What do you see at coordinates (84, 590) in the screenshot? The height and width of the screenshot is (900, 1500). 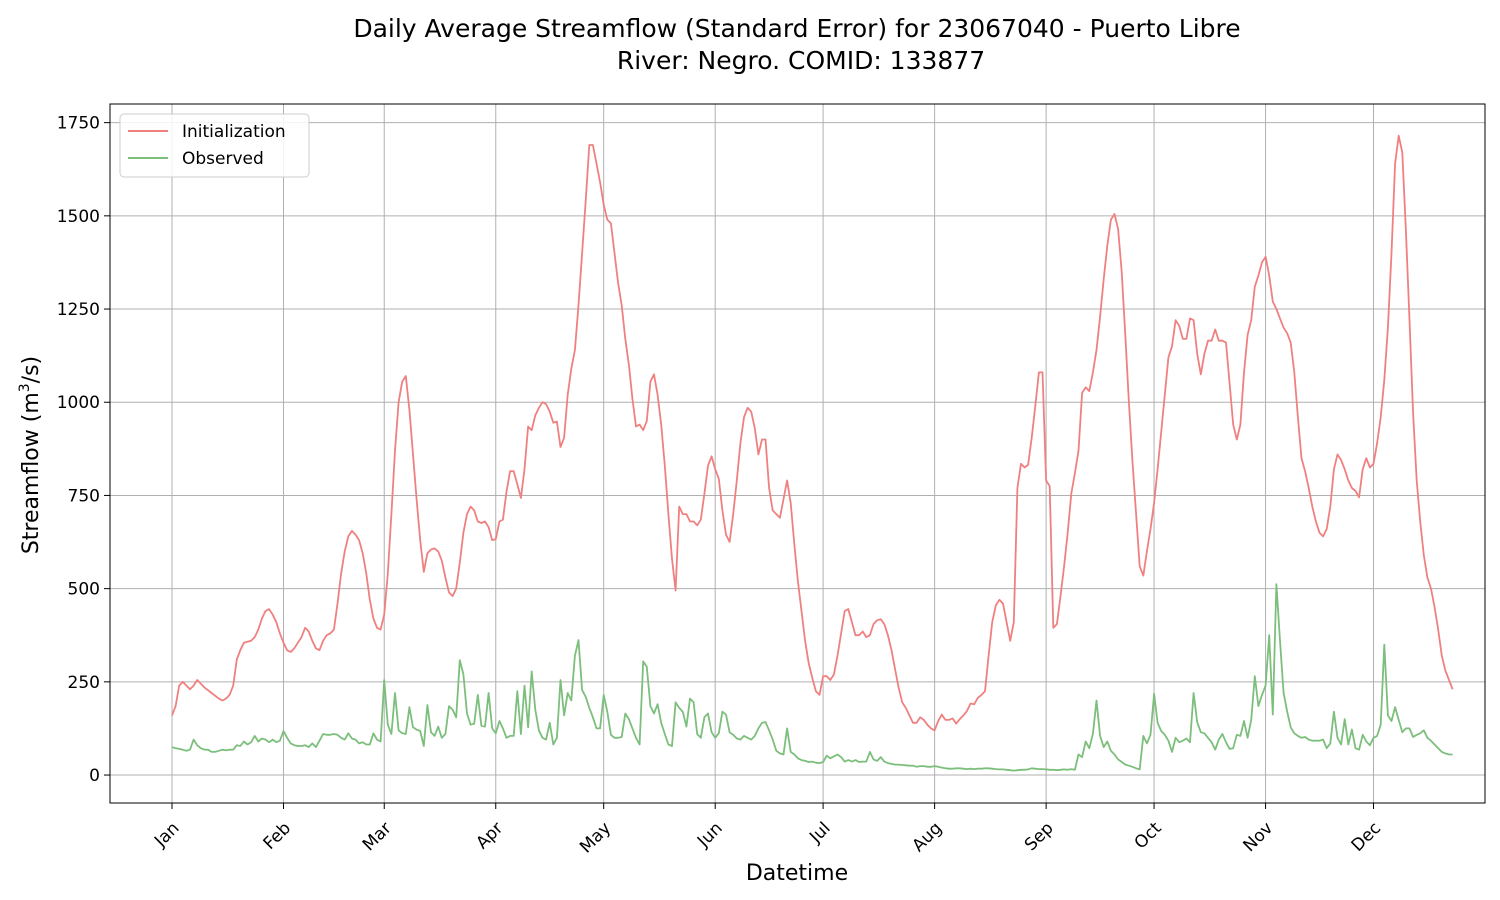 I see `y-tick-label: 500` at bounding box center [84, 590].